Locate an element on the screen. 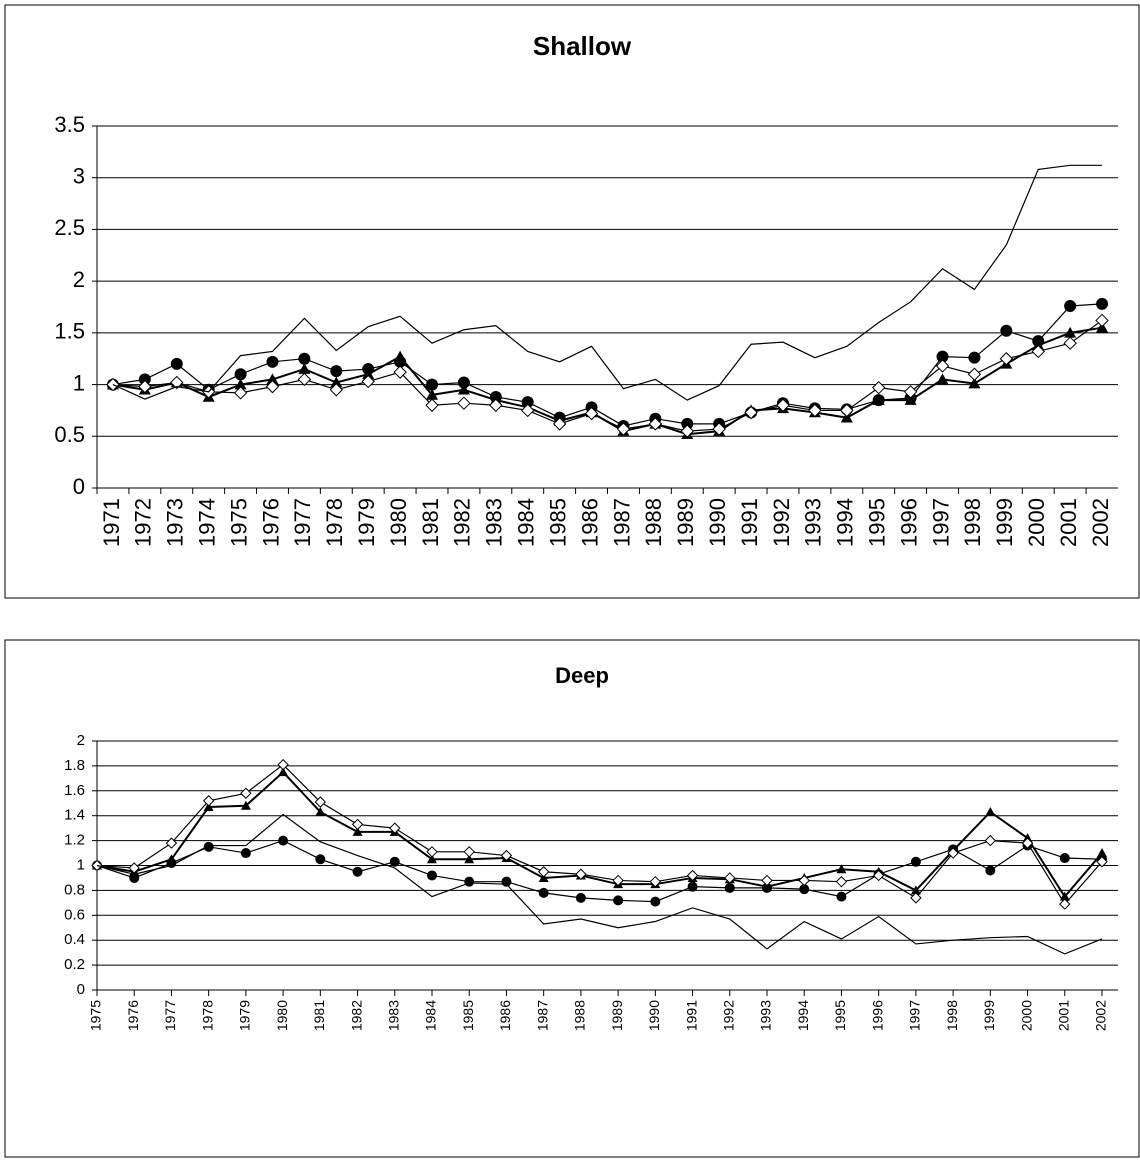  y-tick-label: 1 is located at coordinates (79, 382).